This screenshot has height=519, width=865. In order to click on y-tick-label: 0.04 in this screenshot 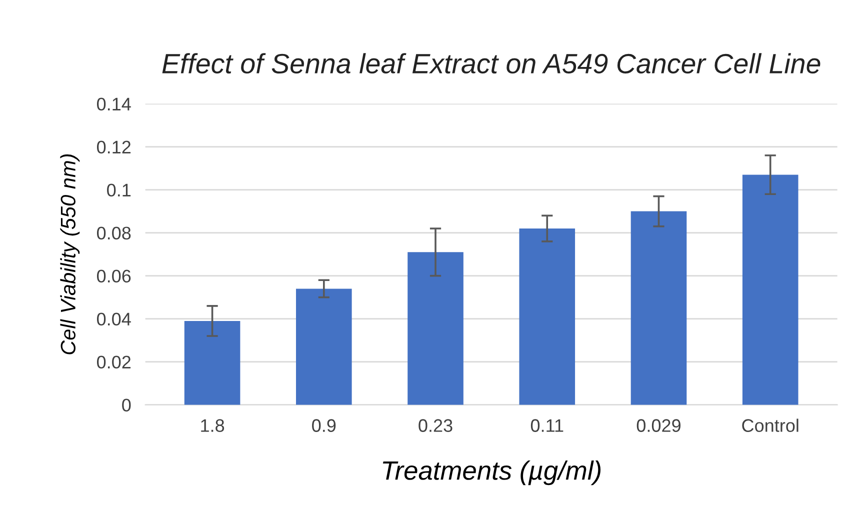, I will do `click(114, 319)`.